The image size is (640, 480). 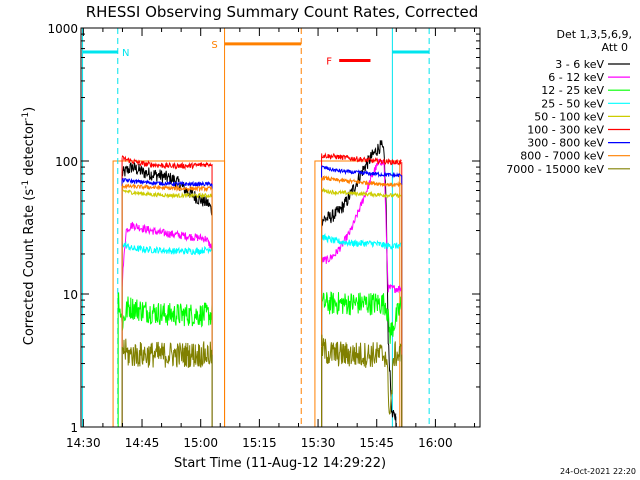 I want to click on y-tick-label: 1000, so click(x=62, y=29).